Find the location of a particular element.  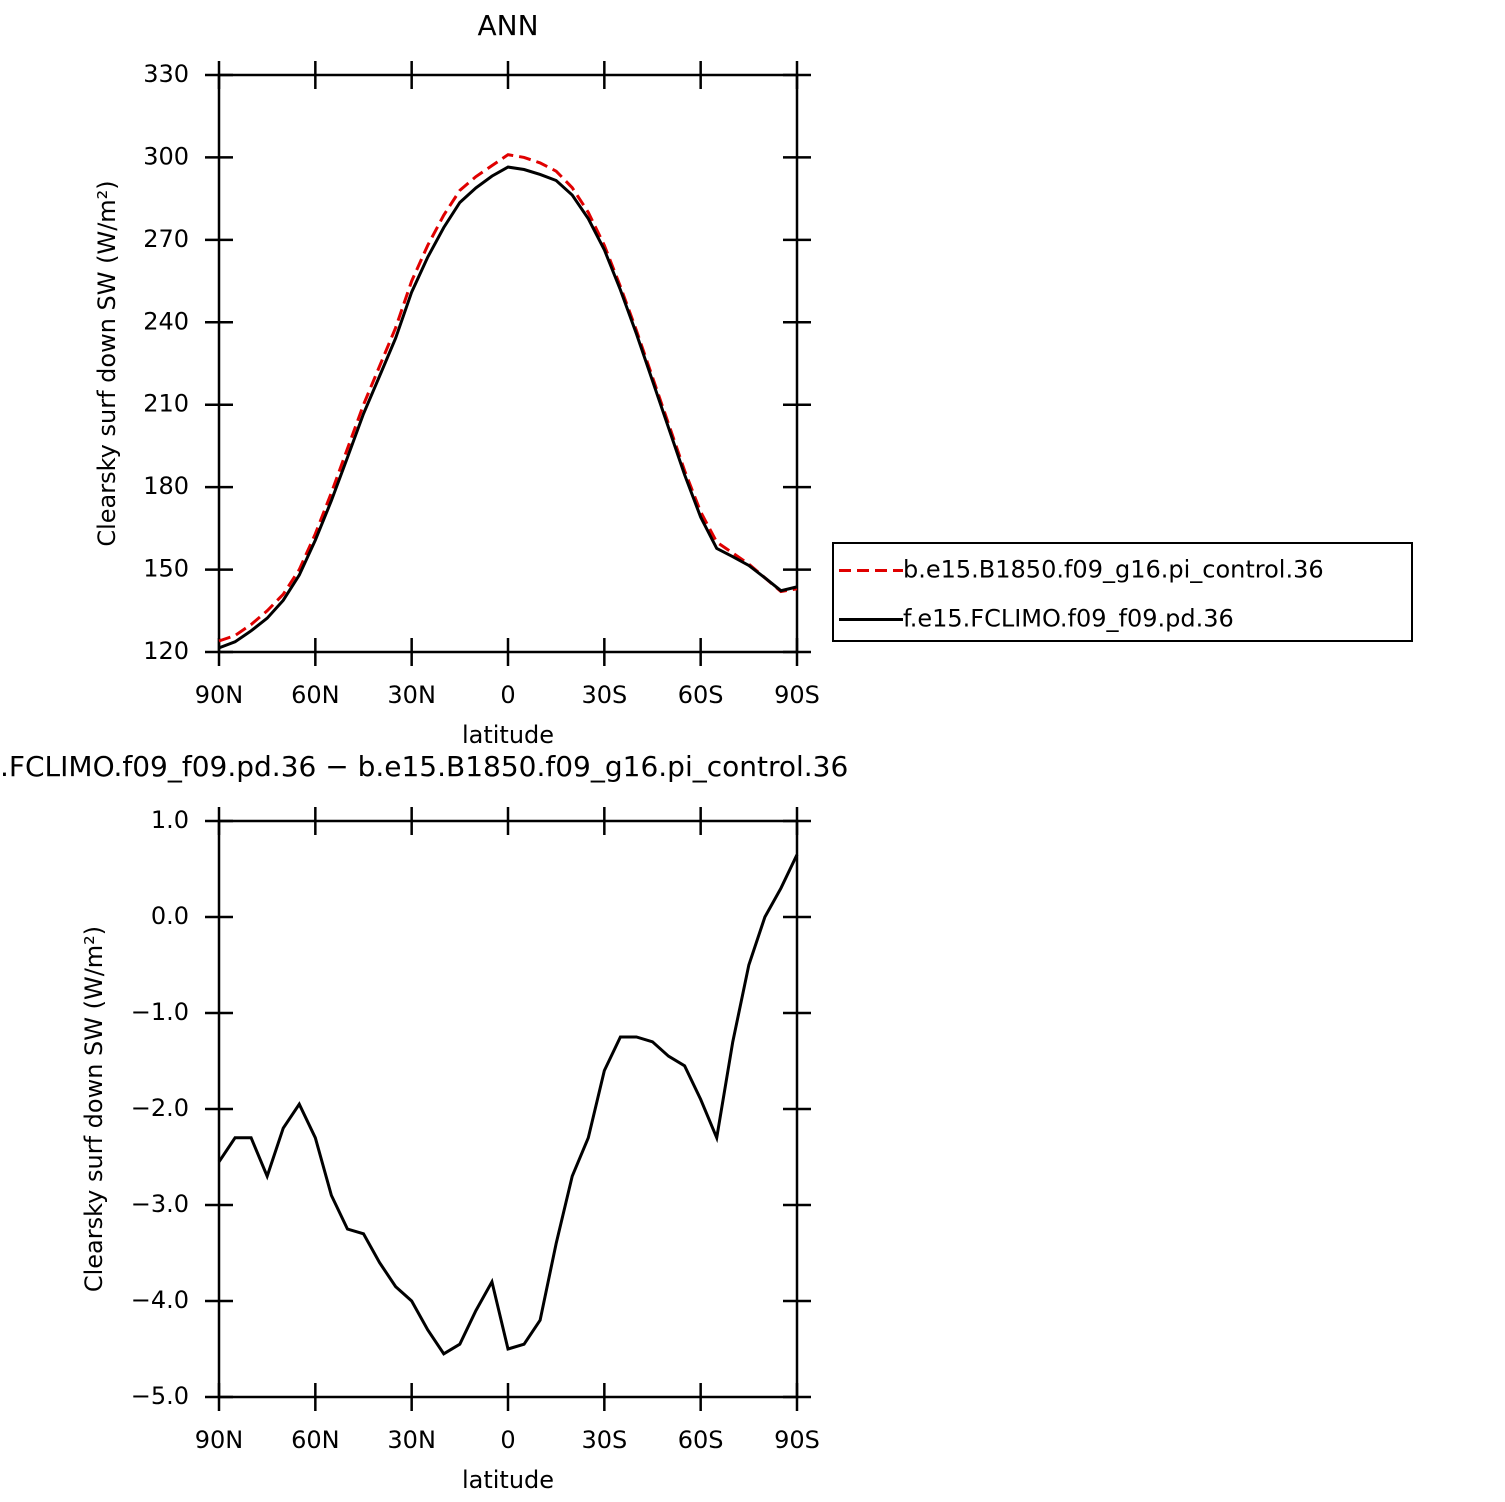

y-tick-label: 120 is located at coordinates (166, 651).